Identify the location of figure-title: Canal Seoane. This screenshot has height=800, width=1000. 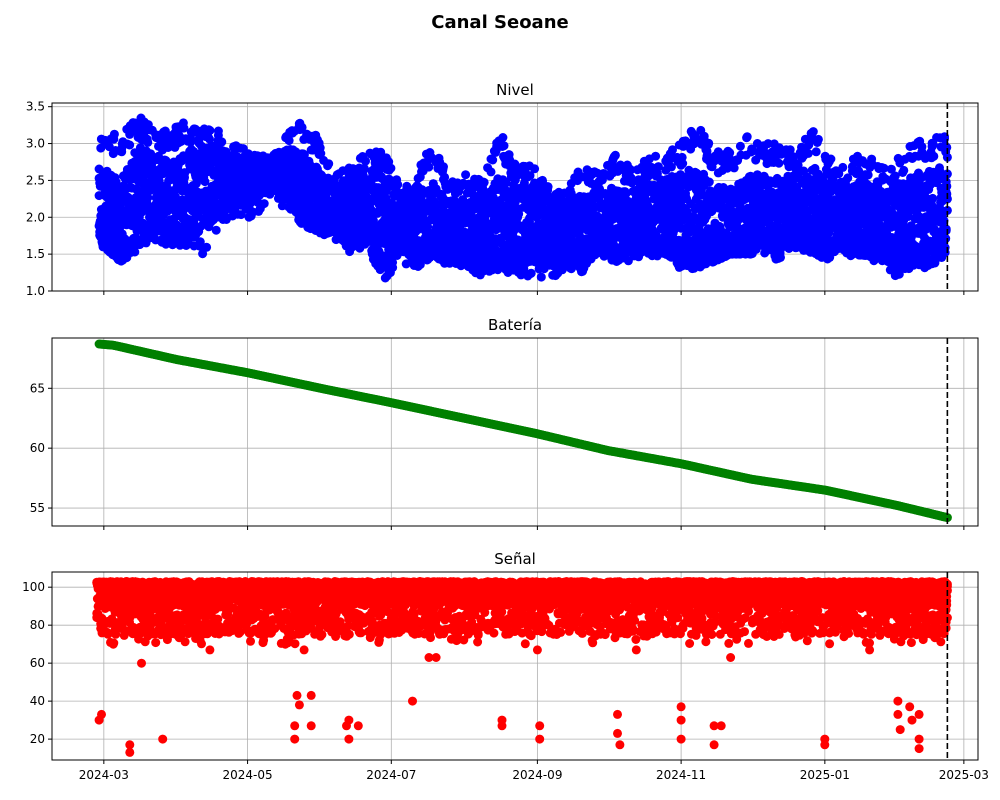
(500, 22).